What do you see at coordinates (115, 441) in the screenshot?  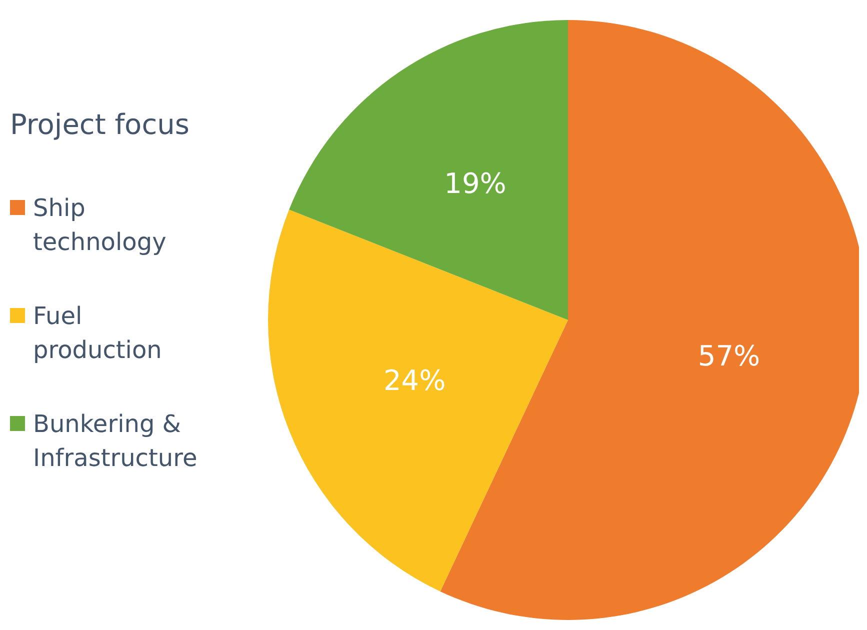 I see `legend-label: Bunkering & Infrastructure` at bounding box center [115, 441].